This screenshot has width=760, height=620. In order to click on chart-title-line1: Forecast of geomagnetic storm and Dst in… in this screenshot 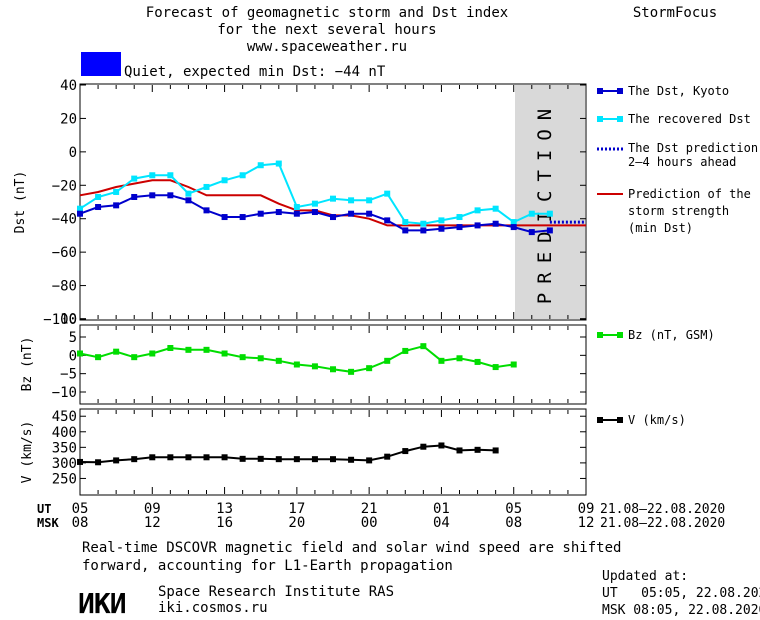, I will do `click(327, 13)`.